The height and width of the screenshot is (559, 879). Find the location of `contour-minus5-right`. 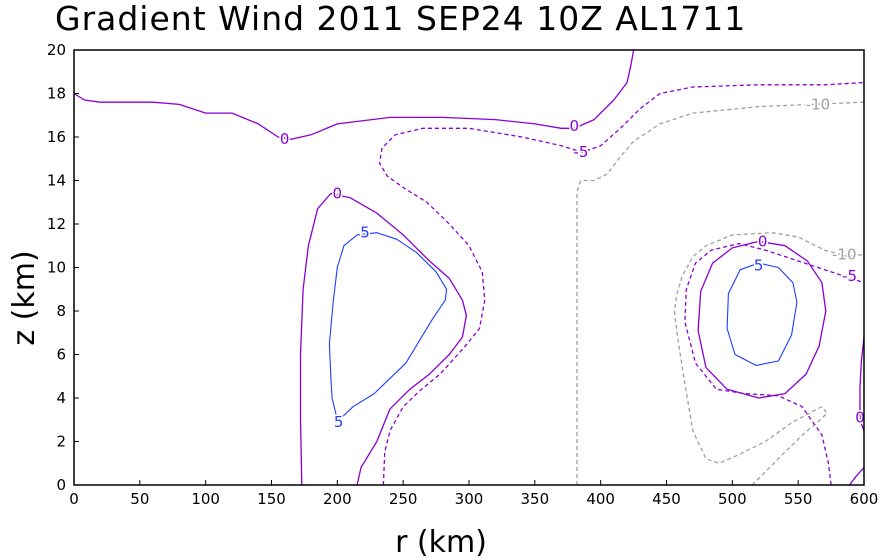

contour-minus5-right is located at coordinates (774, 364).